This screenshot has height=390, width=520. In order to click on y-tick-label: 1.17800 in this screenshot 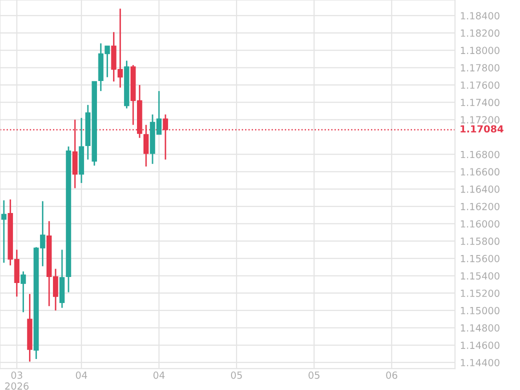, I will do `click(480, 68)`.